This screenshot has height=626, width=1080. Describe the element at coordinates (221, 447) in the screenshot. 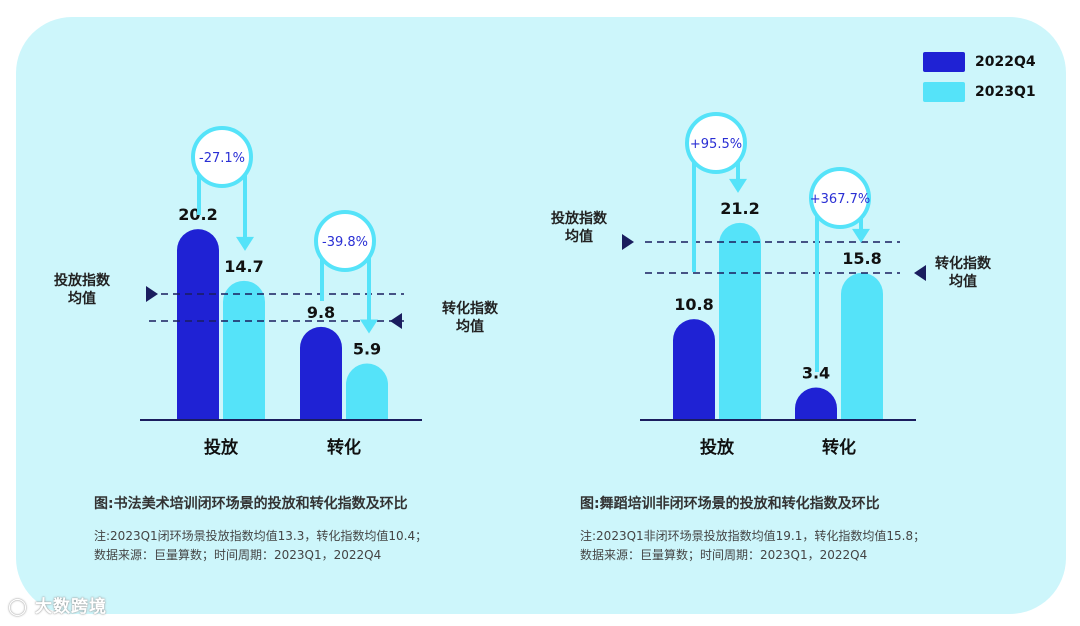

I see `chart1-category-label-0: 投放` at that location.